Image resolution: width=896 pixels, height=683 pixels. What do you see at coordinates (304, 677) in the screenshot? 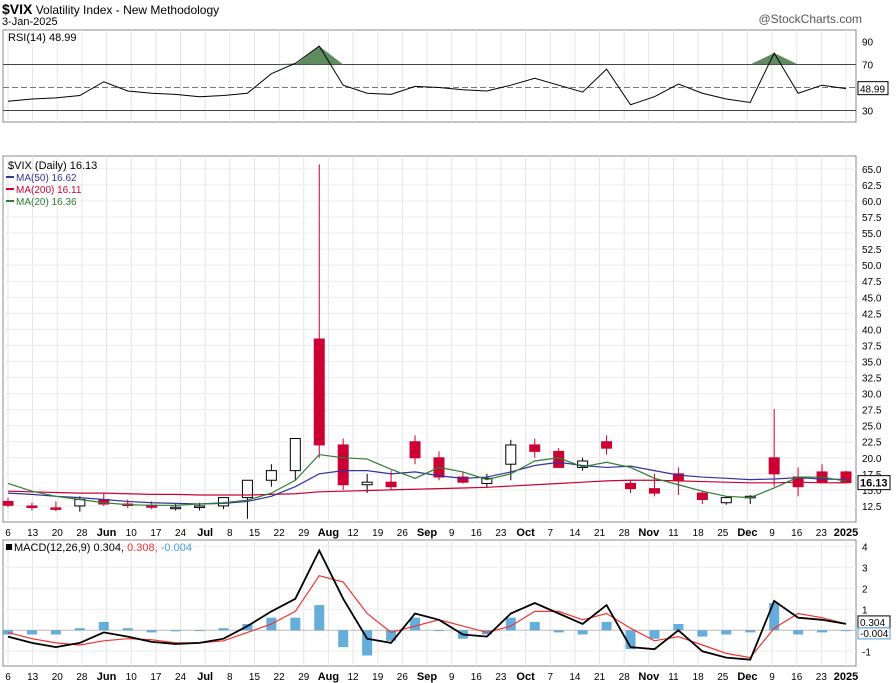
I see `macd-x-axis-label: 29` at bounding box center [304, 677].